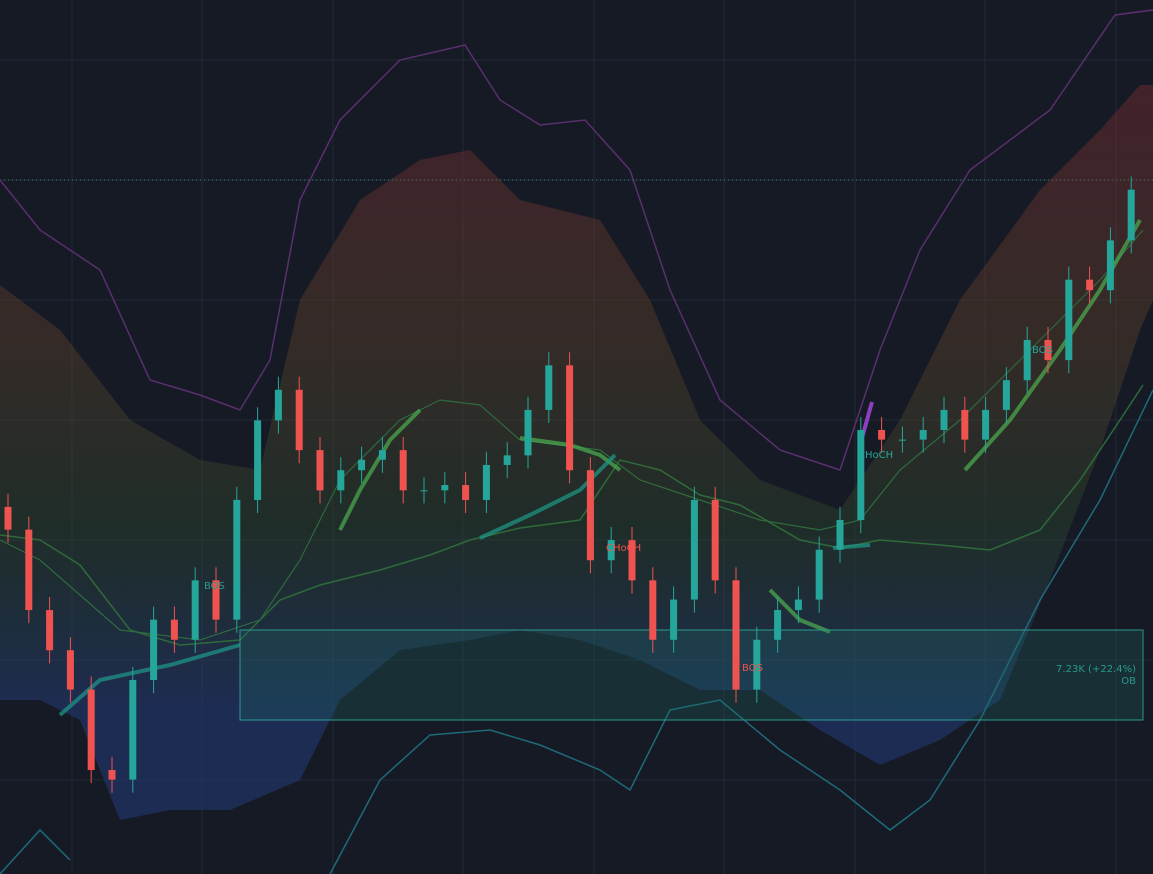 Image resolution: width=1153 pixels, height=874 pixels. What do you see at coordinates (691, 675) in the screenshot?
I see `order-block` at bounding box center [691, 675].